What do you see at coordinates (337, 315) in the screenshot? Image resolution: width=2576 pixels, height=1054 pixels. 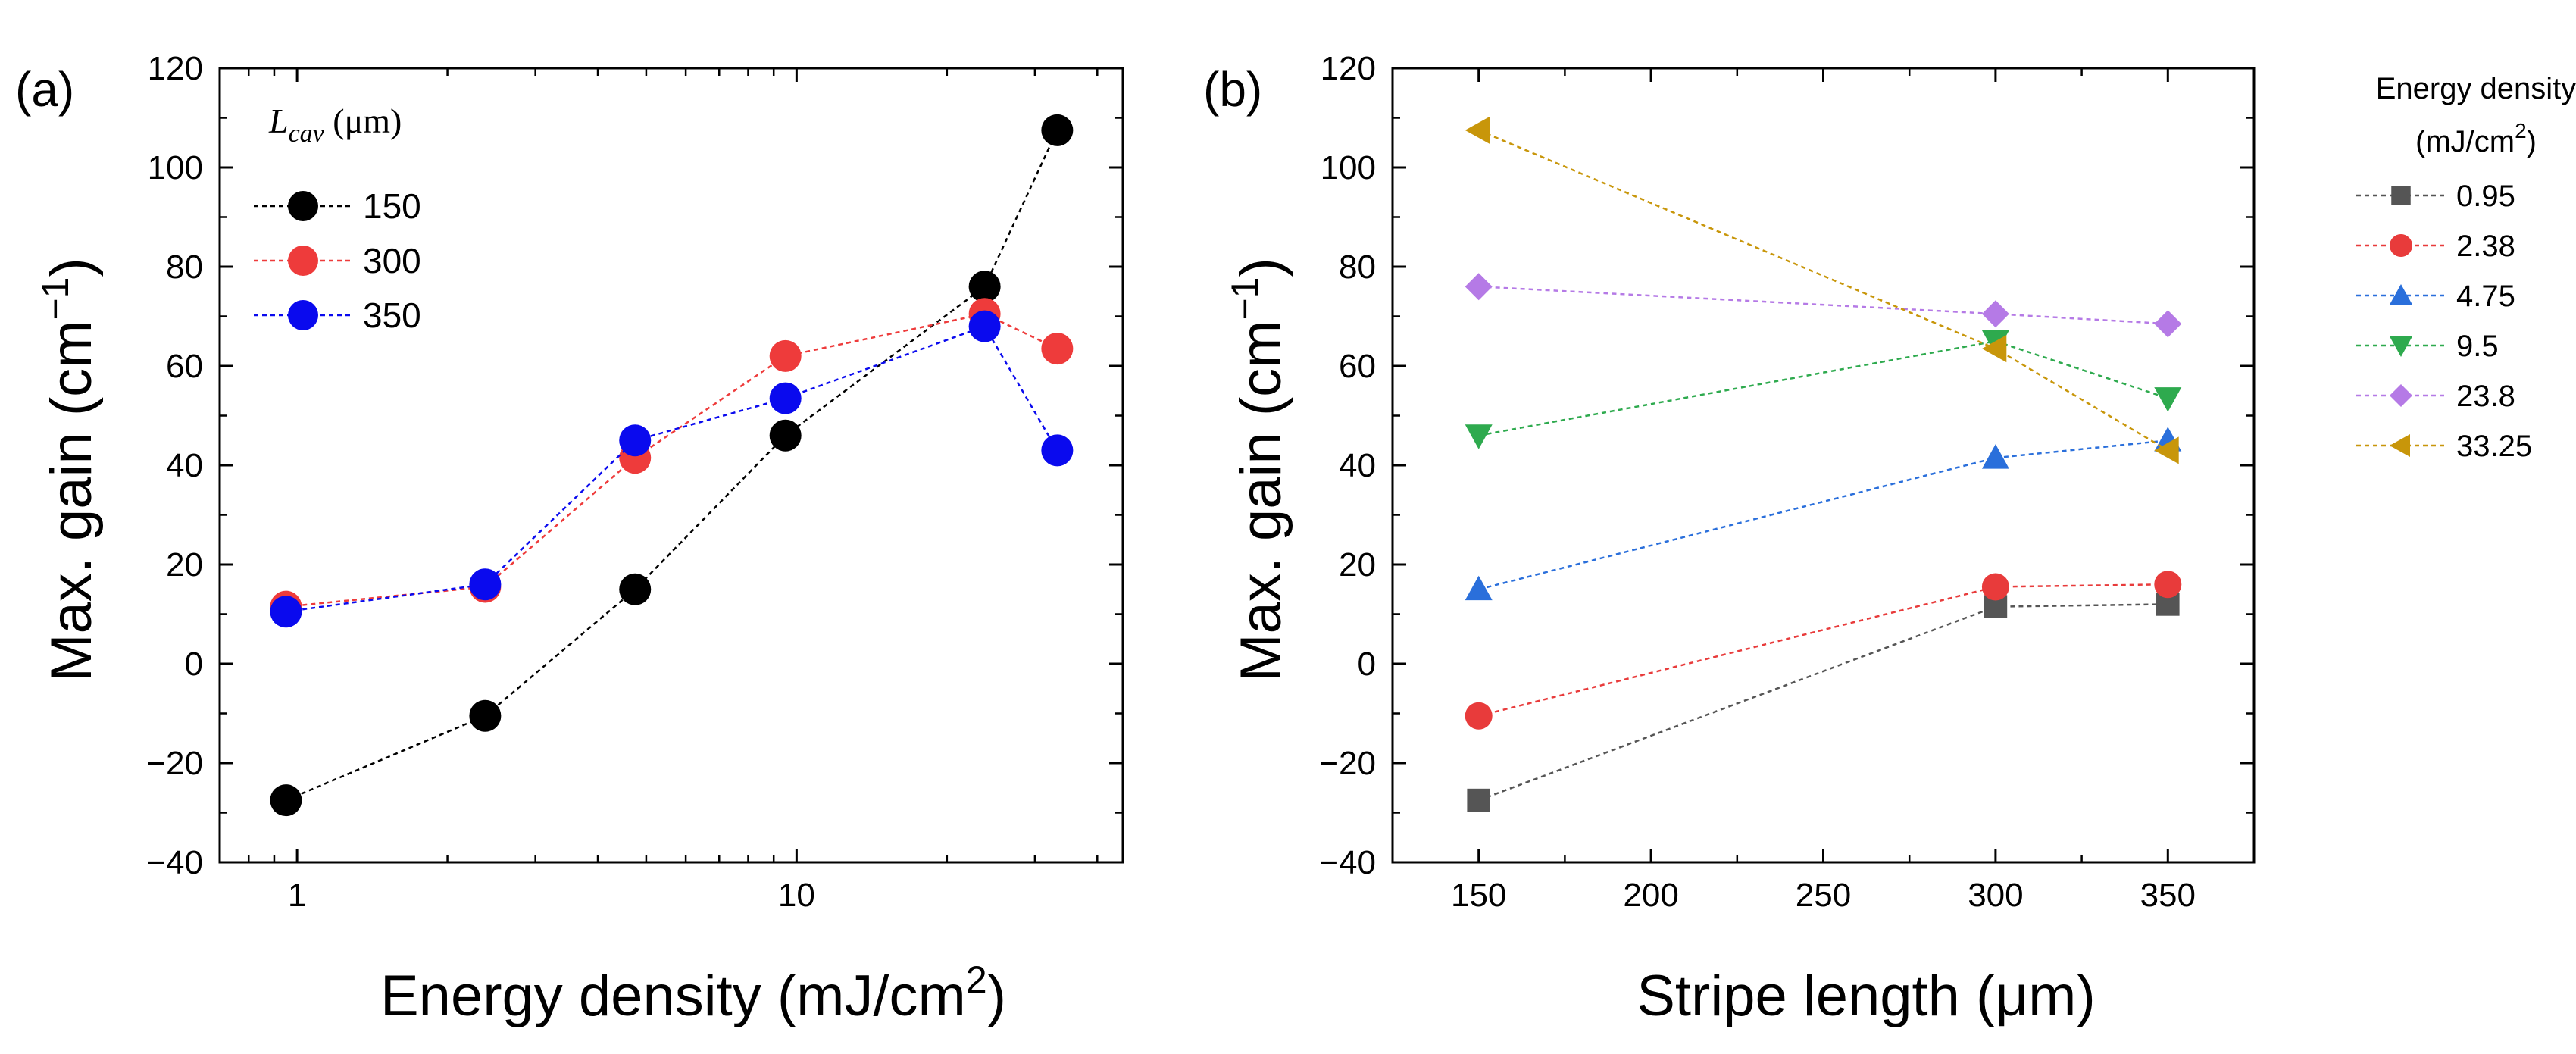 I see `panel-a-legend-item: 350` at bounding box center [337, 315].